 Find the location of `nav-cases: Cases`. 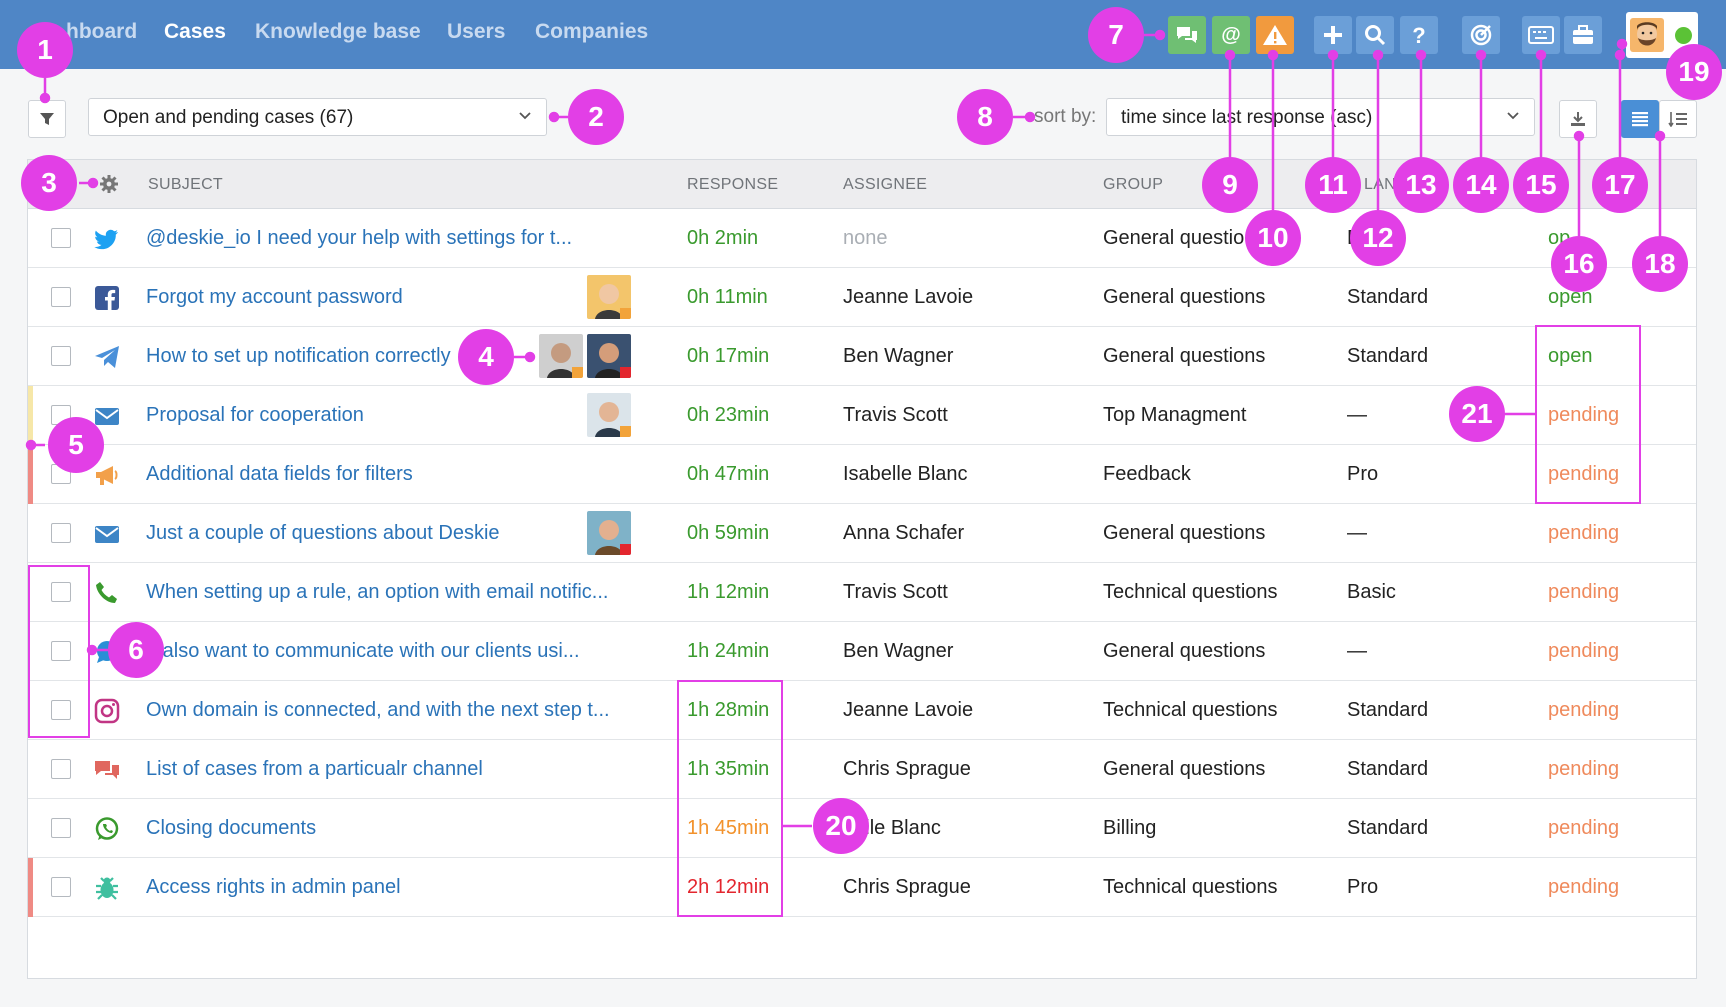

nav-cases: Cases is located at coordinates (195, 31).